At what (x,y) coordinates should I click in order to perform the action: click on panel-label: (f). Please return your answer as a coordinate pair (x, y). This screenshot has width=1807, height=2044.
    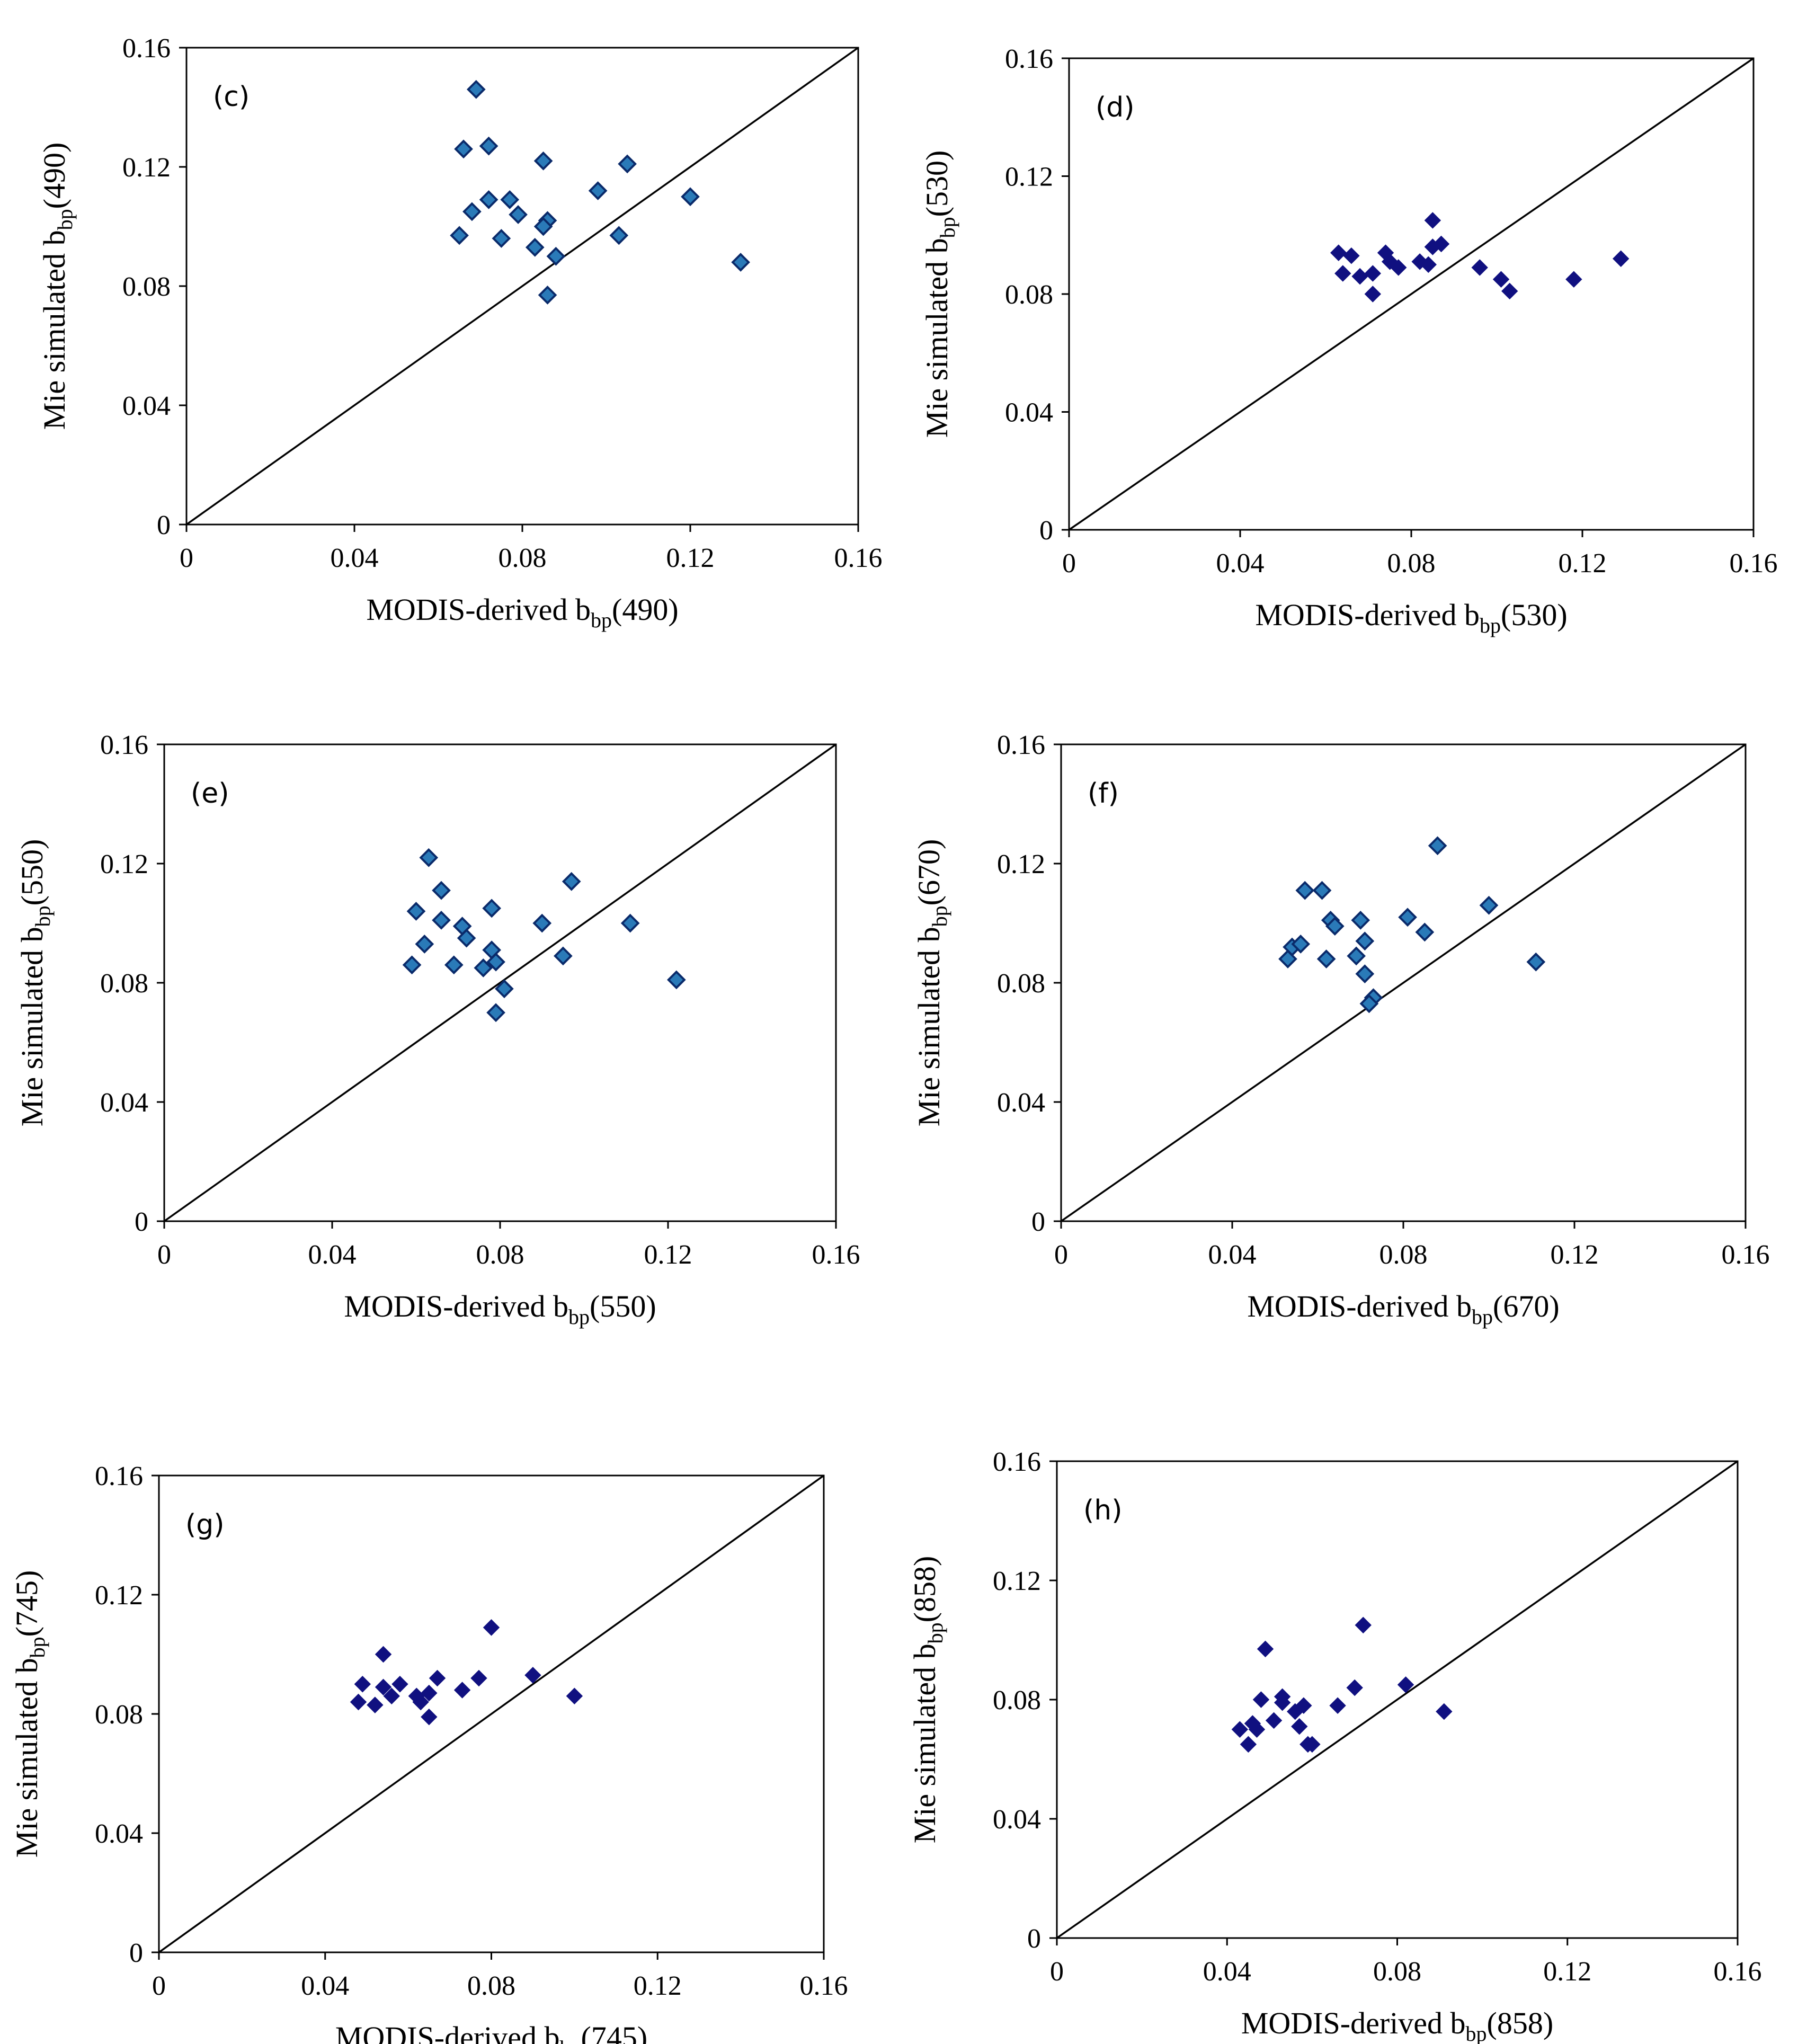
    Looking at the image, I should click on (1103, 794).